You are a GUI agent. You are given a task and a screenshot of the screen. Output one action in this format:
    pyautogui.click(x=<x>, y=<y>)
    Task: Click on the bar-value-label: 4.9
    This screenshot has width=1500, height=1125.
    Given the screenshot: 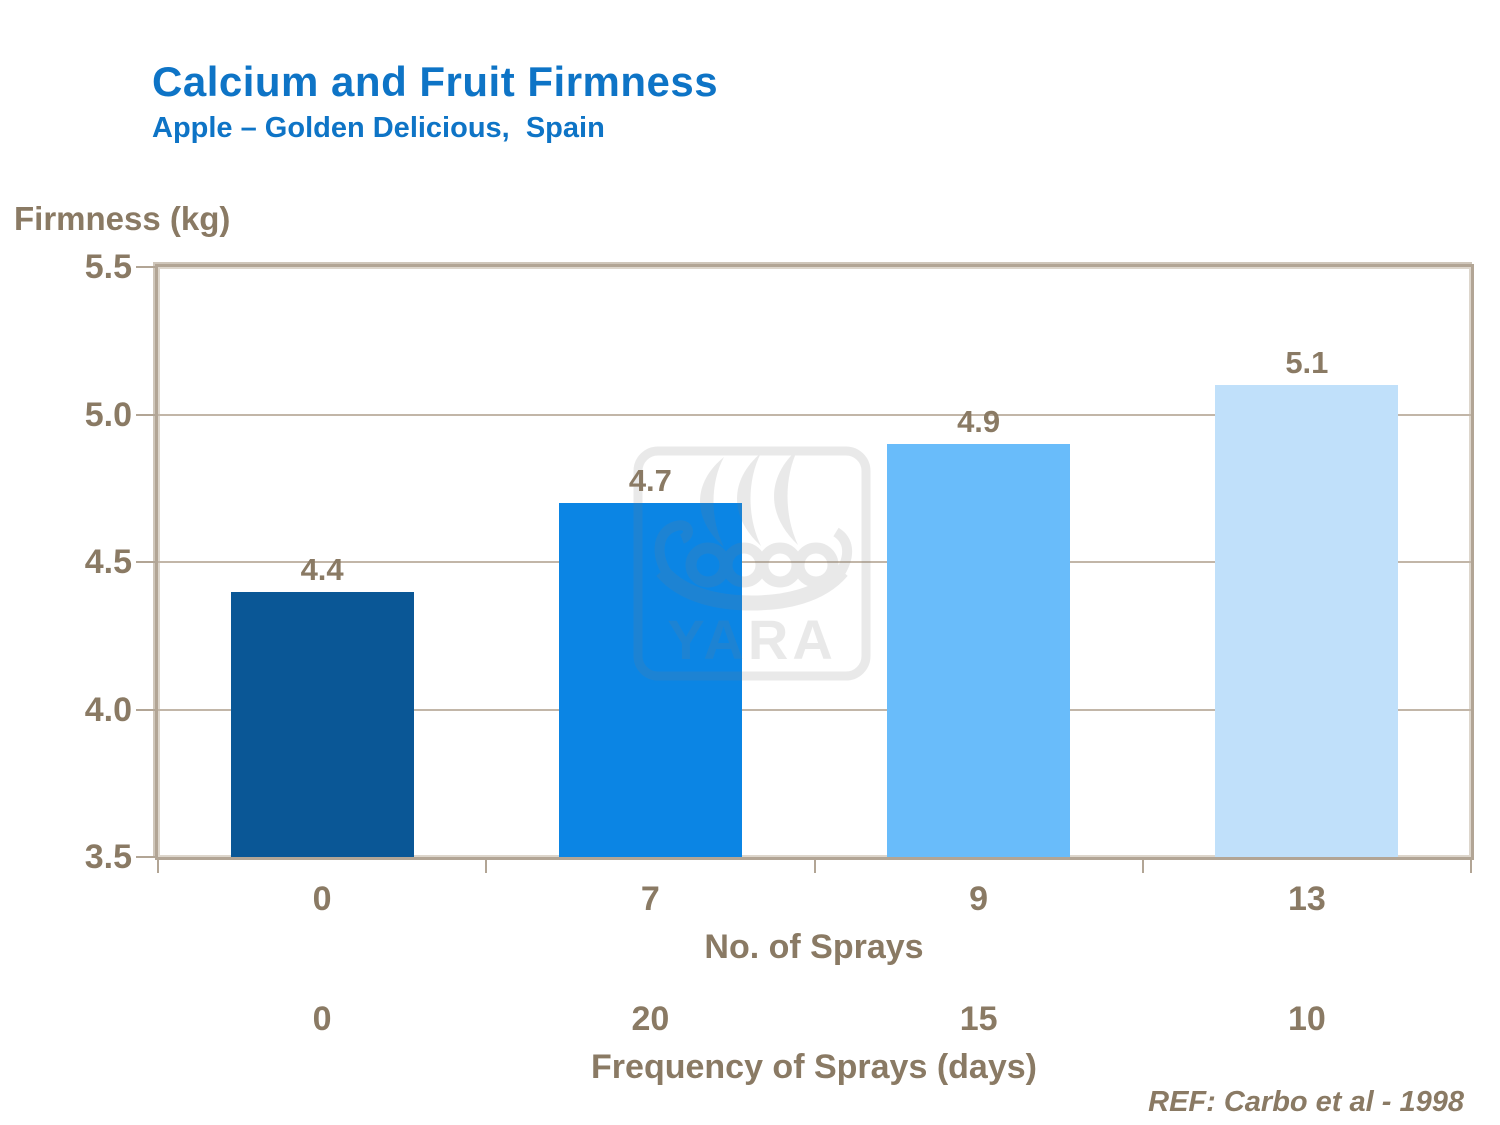 What is the action you would take?
    pyautogui.click(x=979, y=421)
    